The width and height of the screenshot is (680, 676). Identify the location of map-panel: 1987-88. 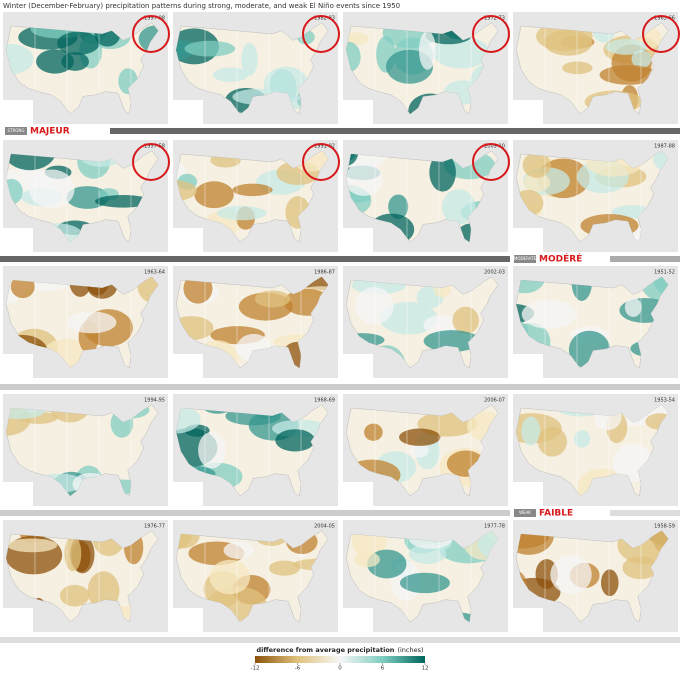
(595, 196).